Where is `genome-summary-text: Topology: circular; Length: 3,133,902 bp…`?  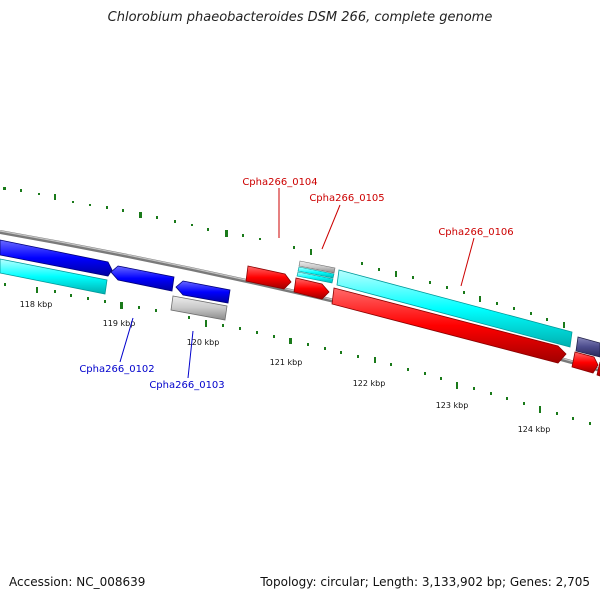 genome-summary-text: Topology: circular; Length: 3,133,902 bp… is located at coordinates (425, 582).